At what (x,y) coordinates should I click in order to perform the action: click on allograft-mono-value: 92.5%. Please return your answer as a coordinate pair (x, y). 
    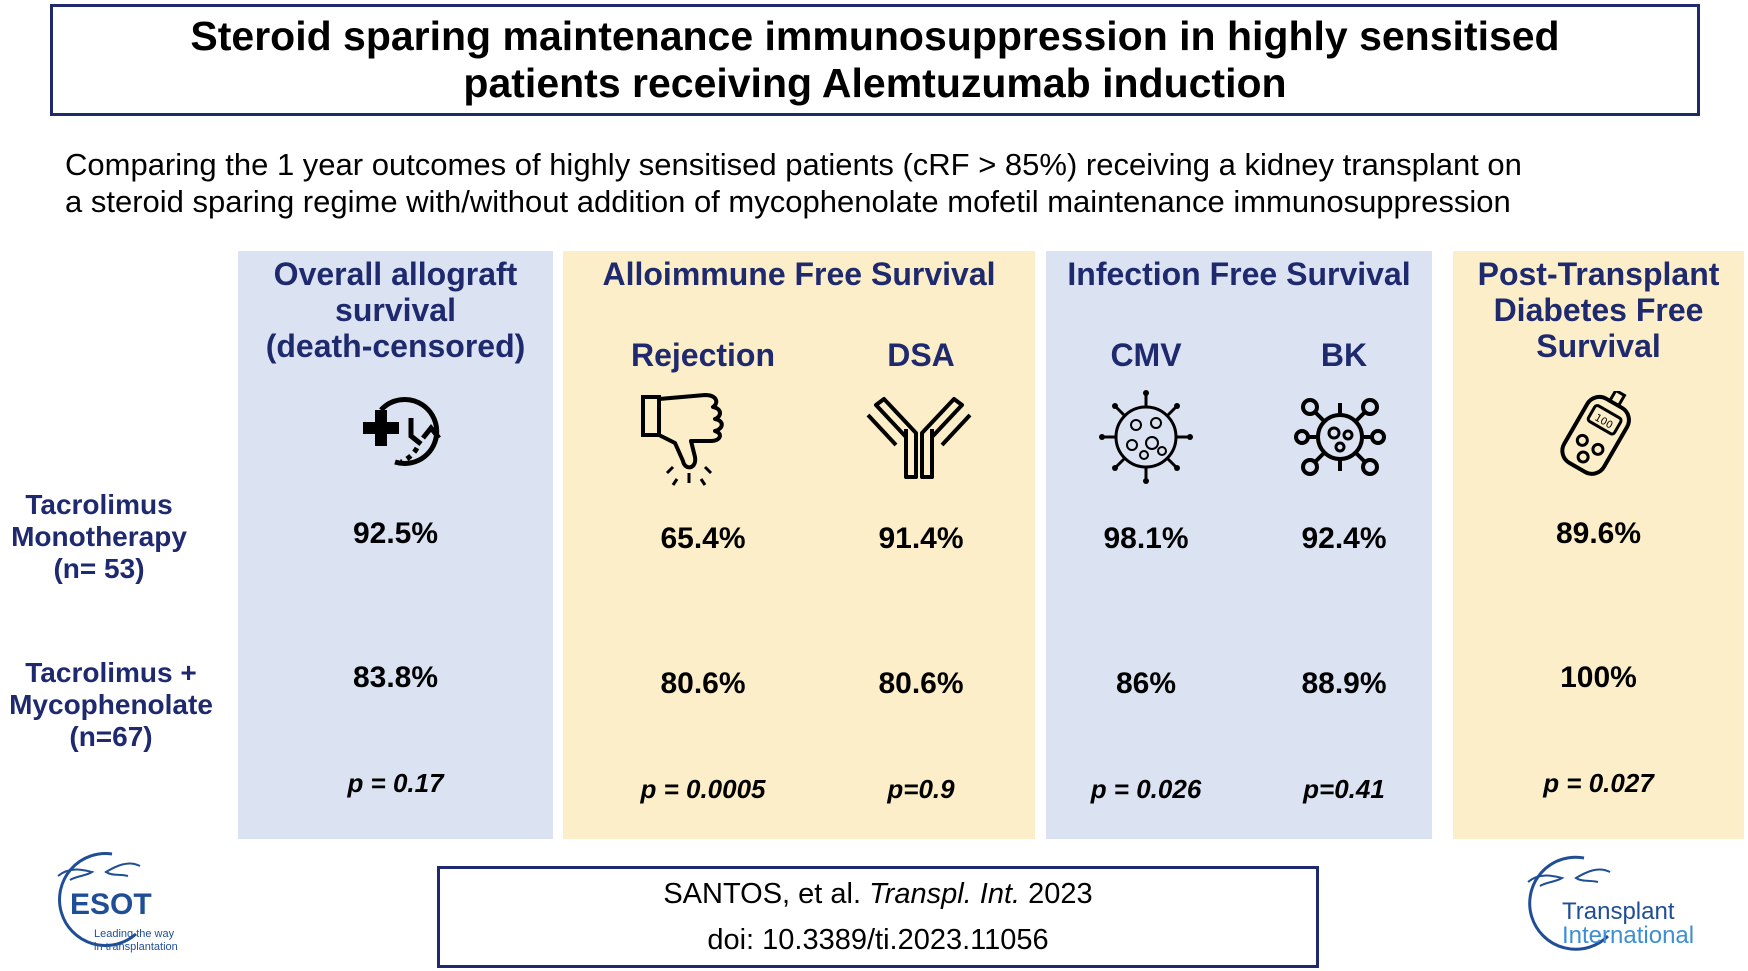
    Looking at the image, I should click on (395, 533).